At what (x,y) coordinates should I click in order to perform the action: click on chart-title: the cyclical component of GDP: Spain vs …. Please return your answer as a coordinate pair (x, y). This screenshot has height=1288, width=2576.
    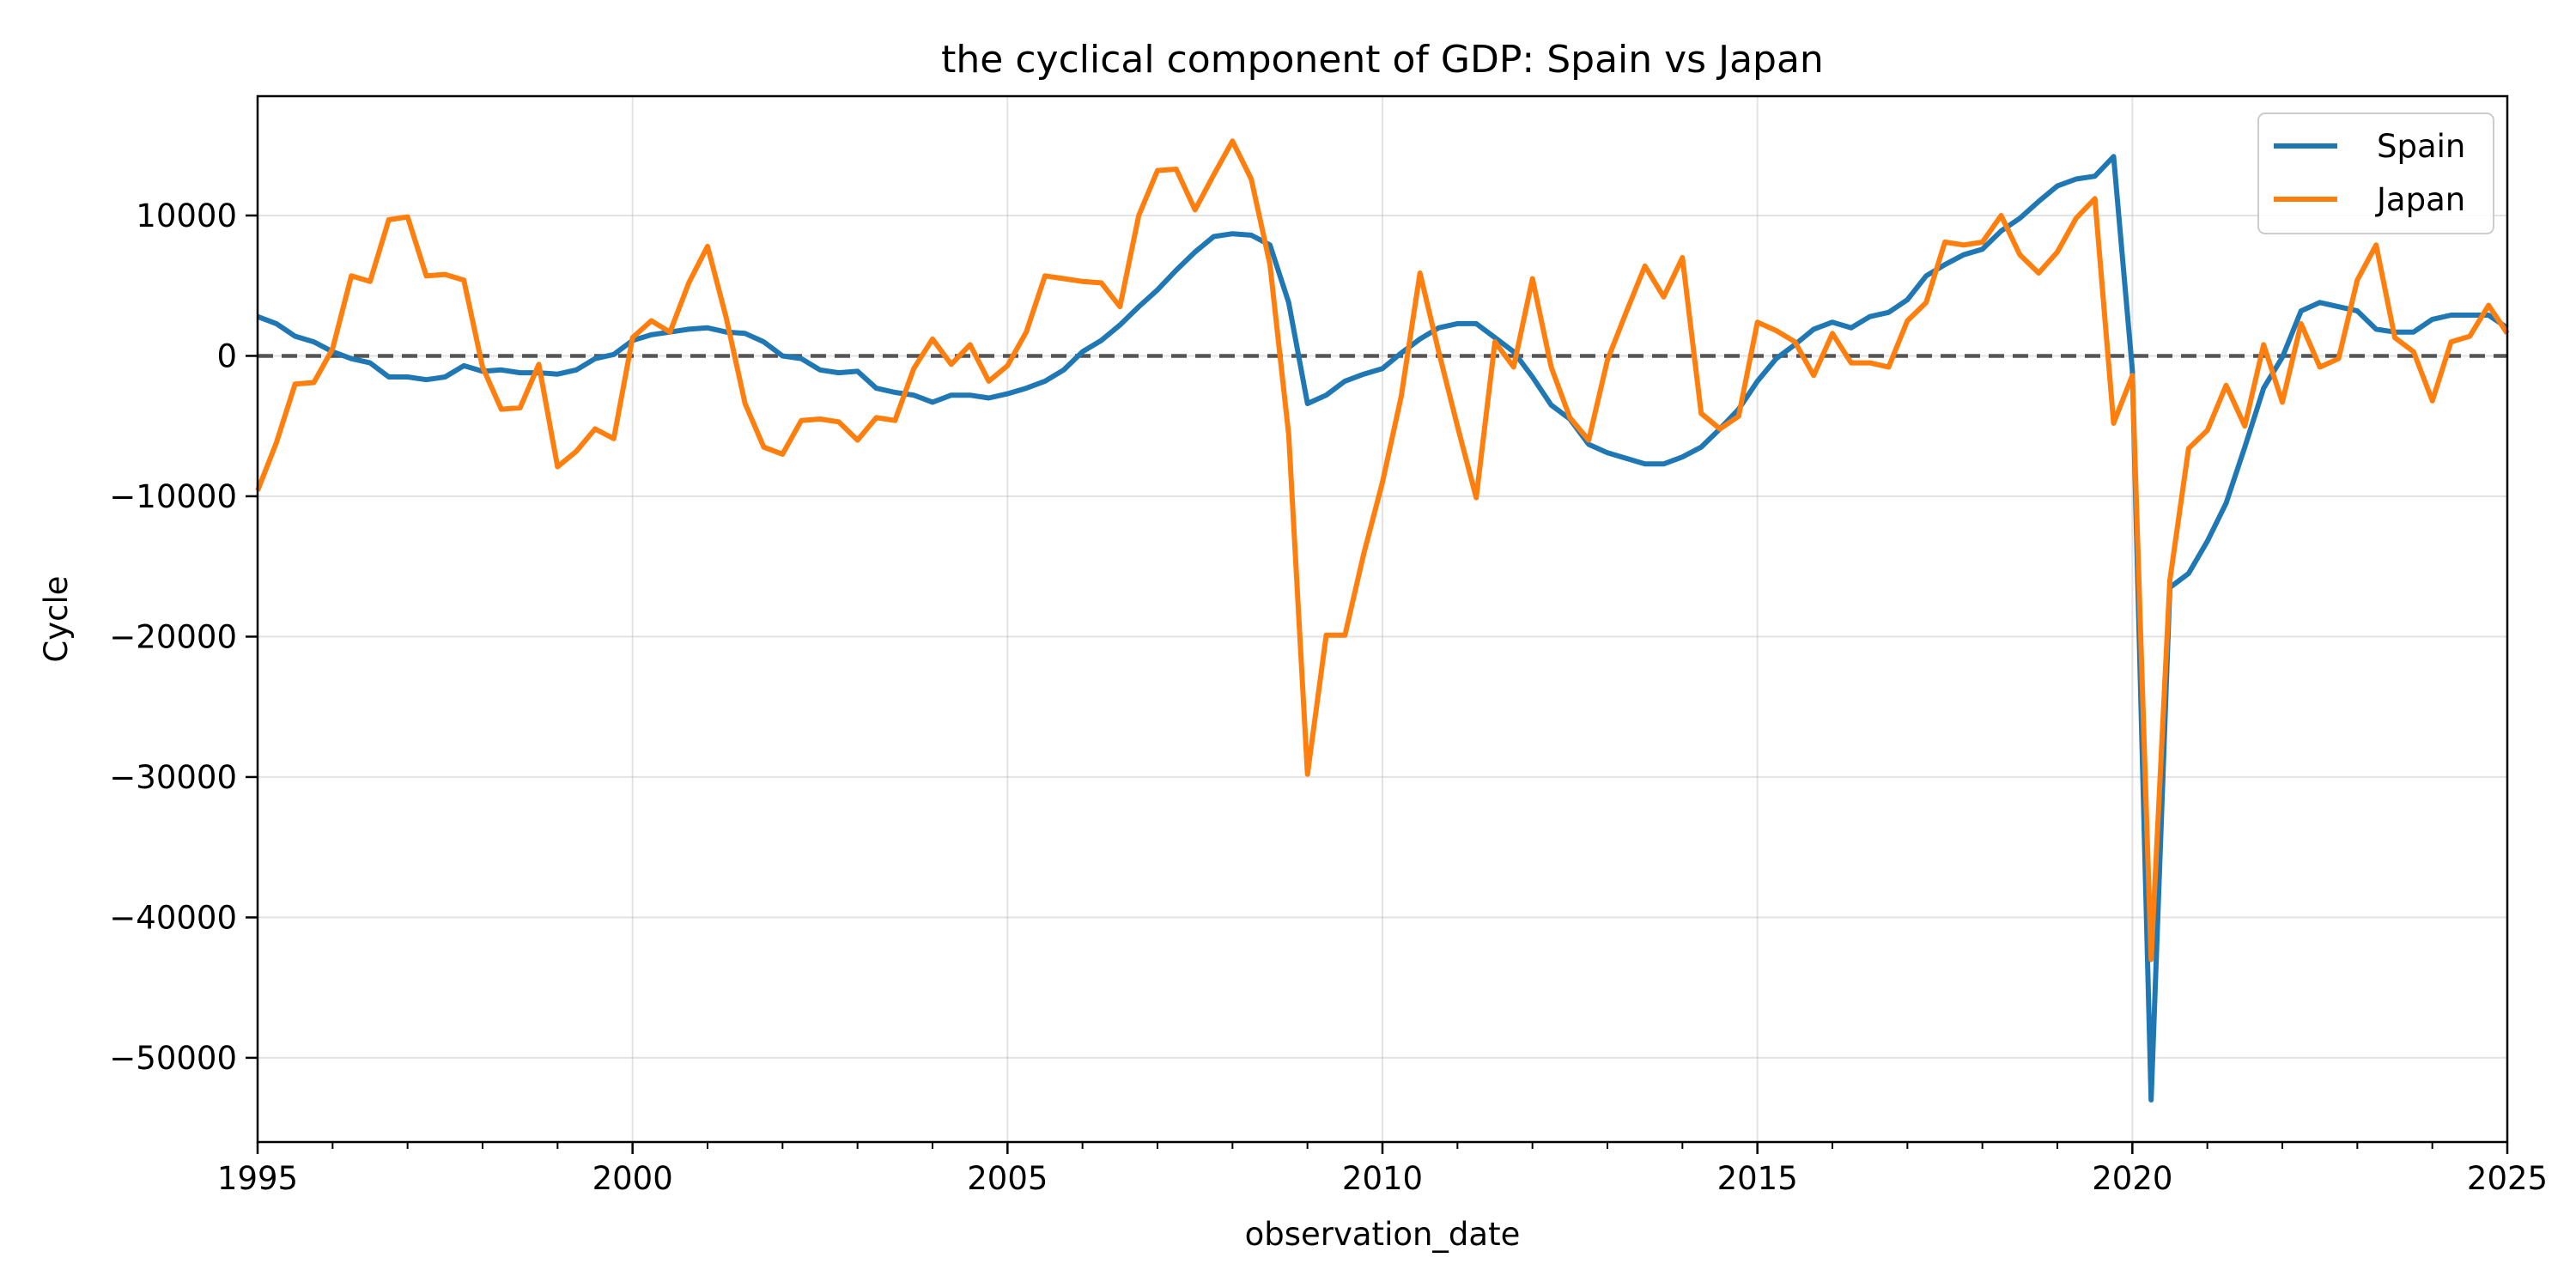
    Looking at the image, I should click on (1382, 60).